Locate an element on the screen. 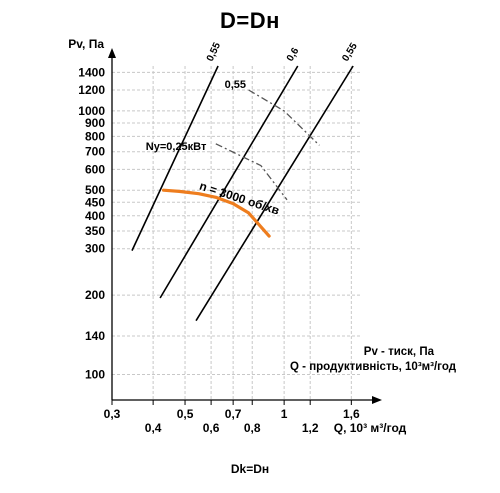 The height and width of the screenshot is (493, 500). x-tick-label: 0,5 is located at coordinates (185, 414).